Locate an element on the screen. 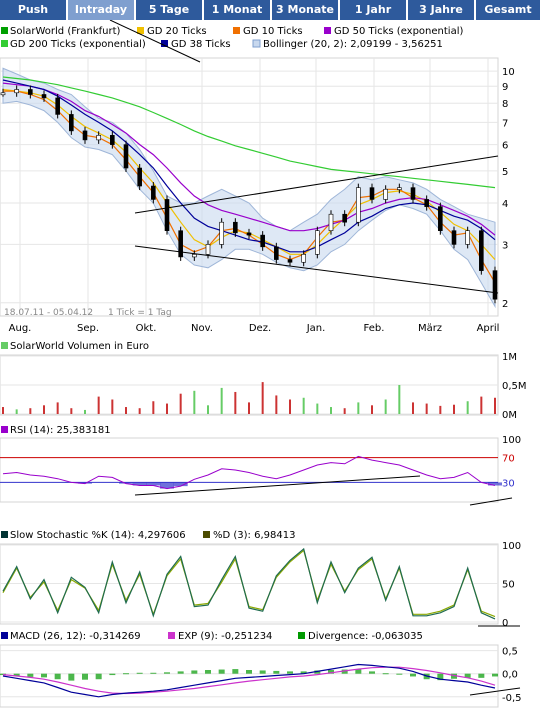  rsi-y-axis: 30 70 100 is located at coordinates (511, 462).